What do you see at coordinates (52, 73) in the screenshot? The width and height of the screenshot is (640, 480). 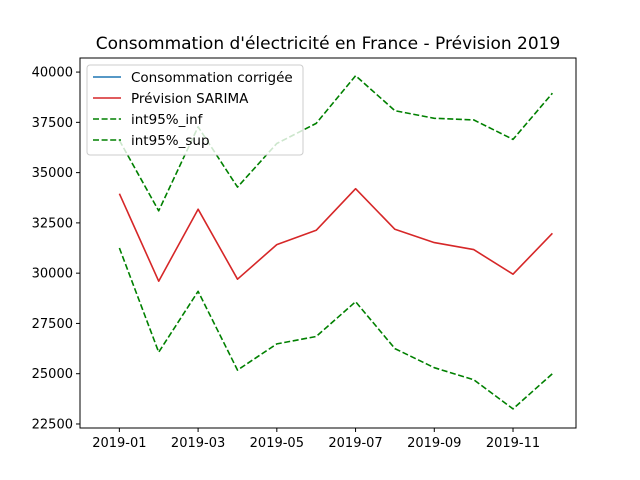 I see `y-tick-label: 40000` at bounding box center [52, 73].